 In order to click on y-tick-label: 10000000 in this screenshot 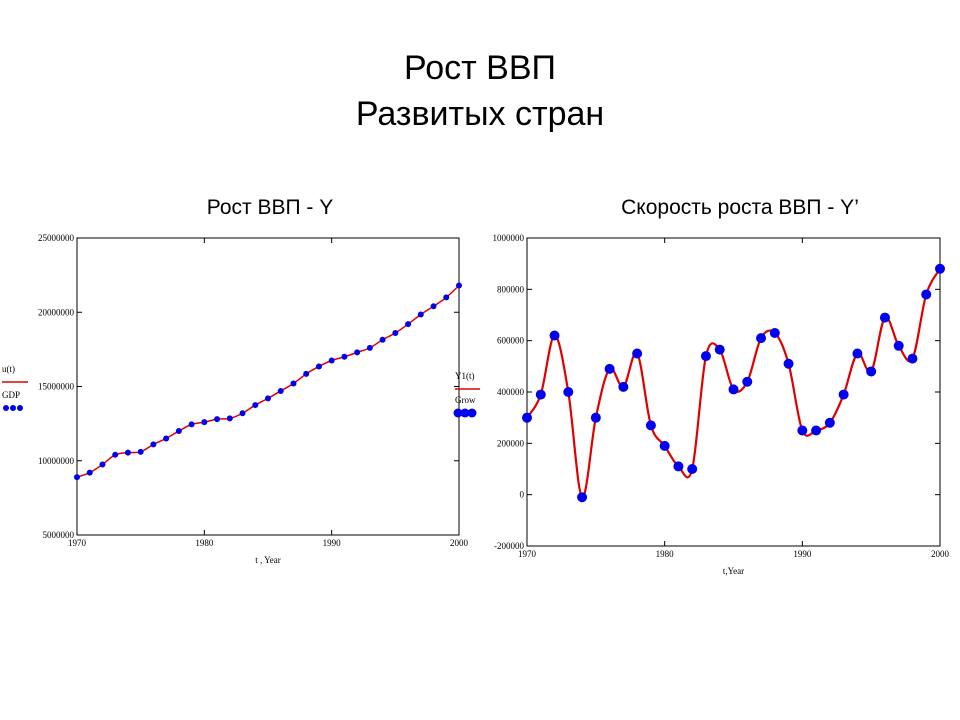, I will do `click(56, 461)`.